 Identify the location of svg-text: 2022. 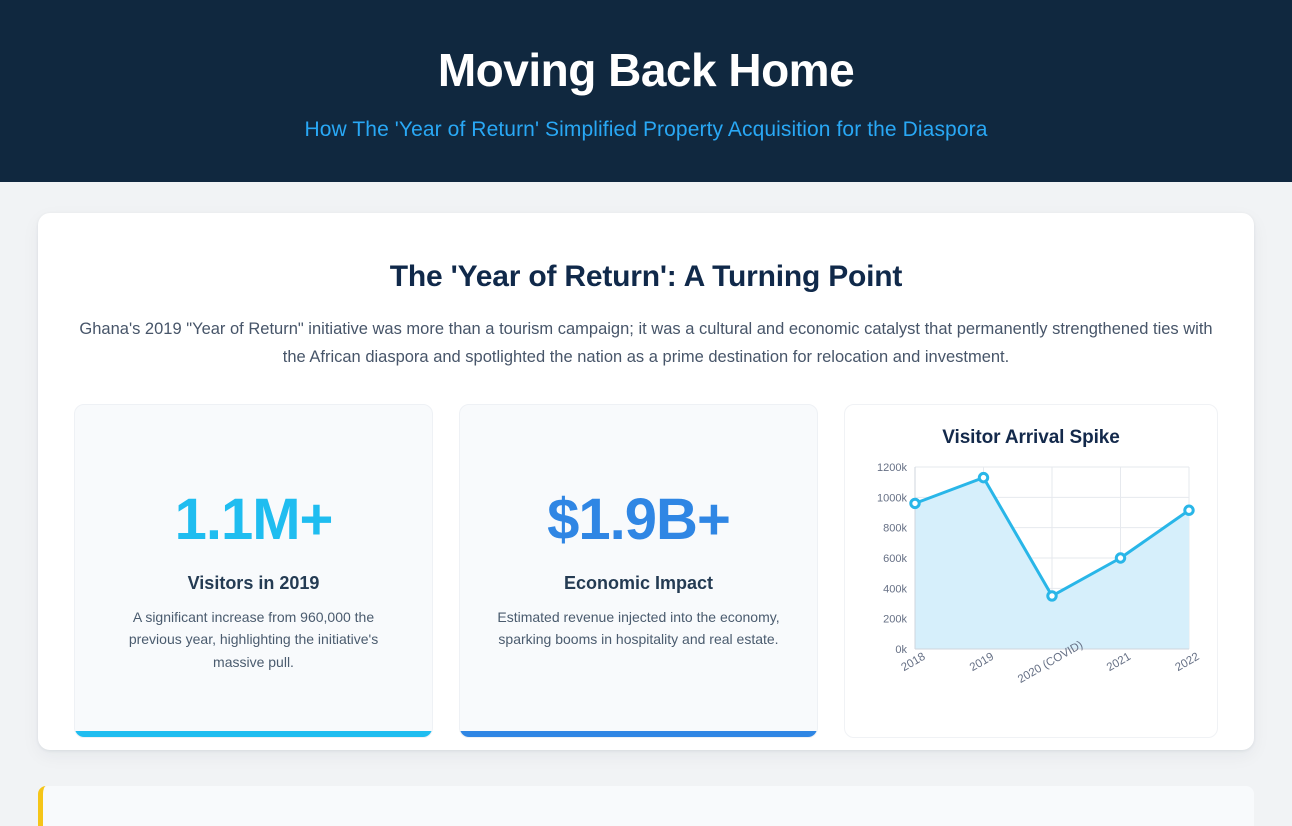
(1187, 662).